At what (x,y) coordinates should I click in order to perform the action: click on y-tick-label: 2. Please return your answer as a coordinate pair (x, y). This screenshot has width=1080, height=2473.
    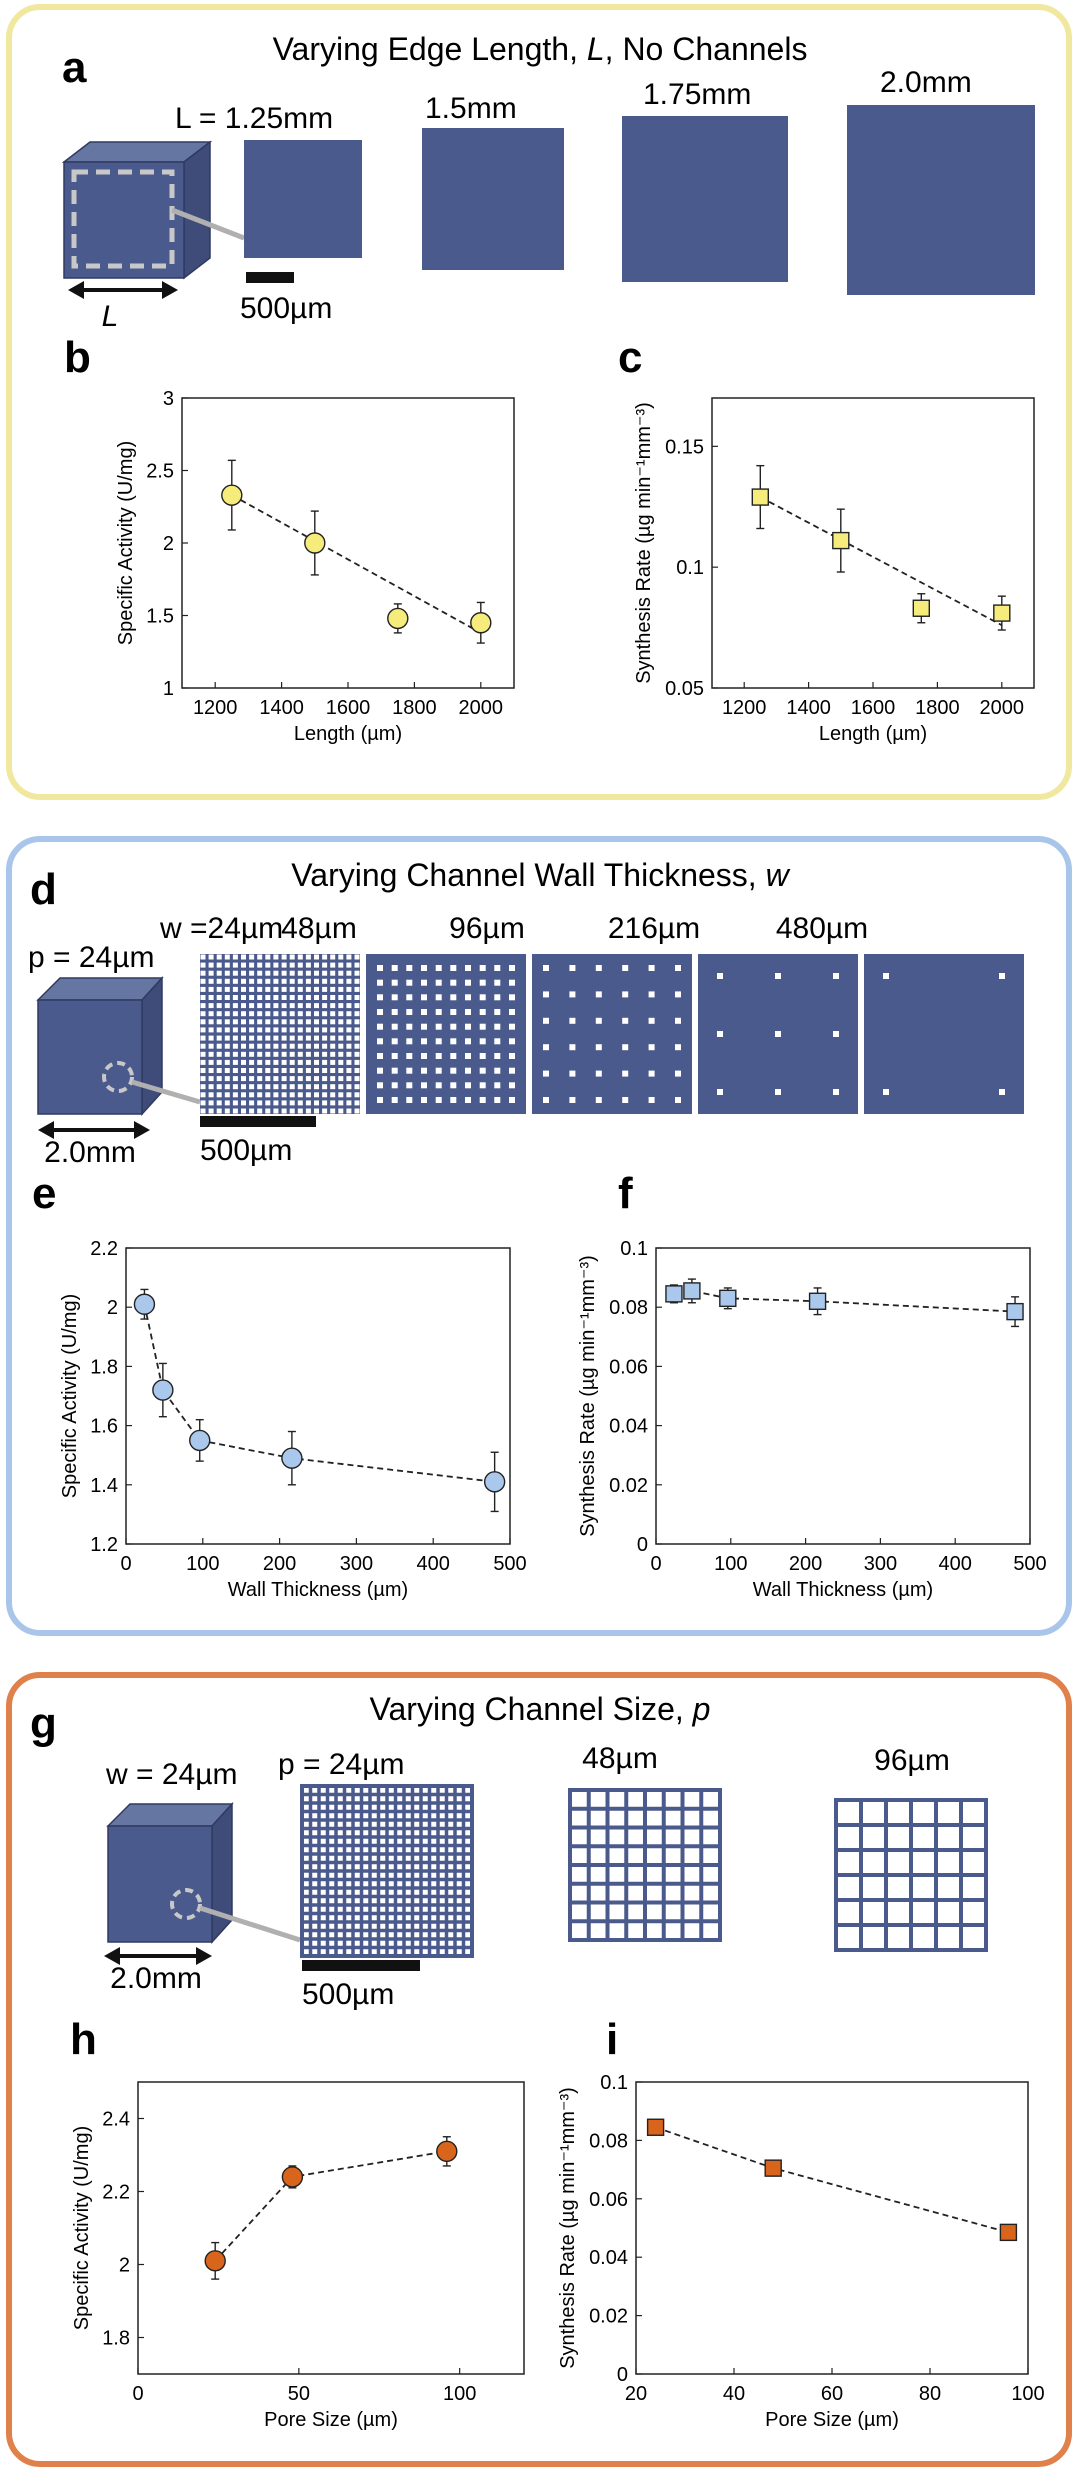
    Looking at the image, I should click on (112, 1308).